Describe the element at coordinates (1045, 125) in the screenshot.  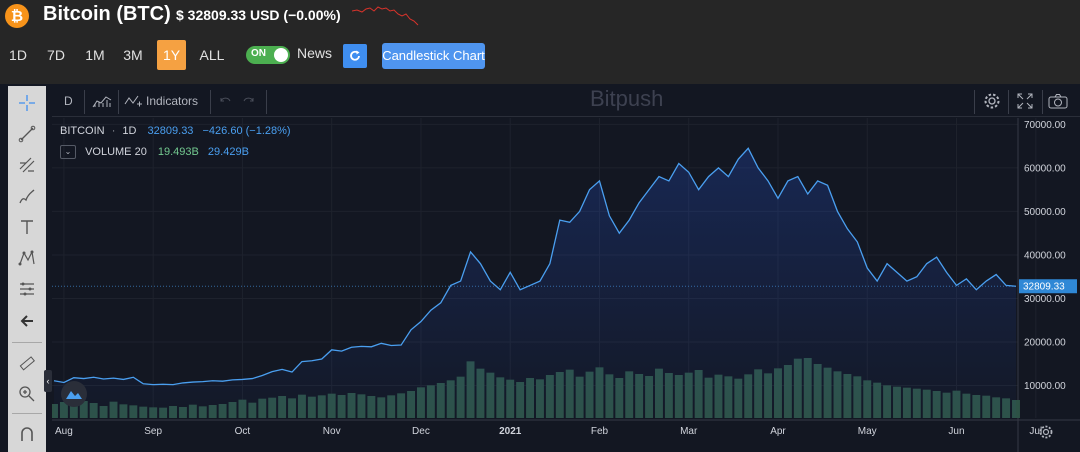
I see `y-tick-label: 70000.00` at that location.